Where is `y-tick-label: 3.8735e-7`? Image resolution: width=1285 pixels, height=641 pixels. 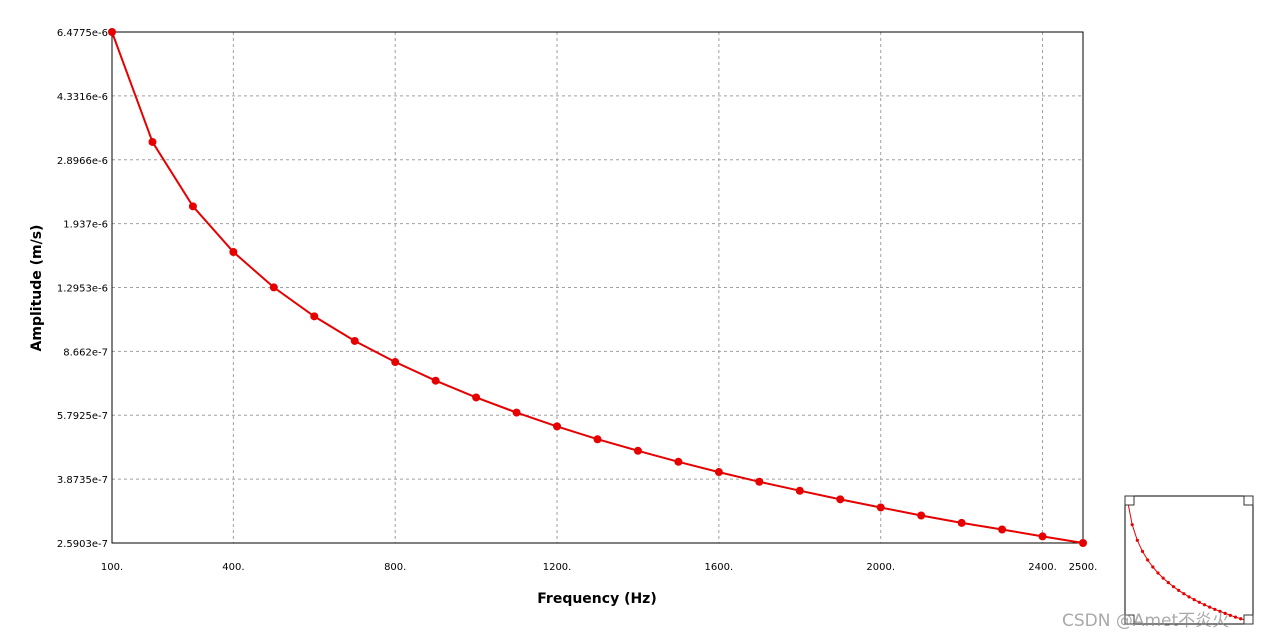 y-tick-label: 3.8735e-7 is located at coordinates (82, 480).